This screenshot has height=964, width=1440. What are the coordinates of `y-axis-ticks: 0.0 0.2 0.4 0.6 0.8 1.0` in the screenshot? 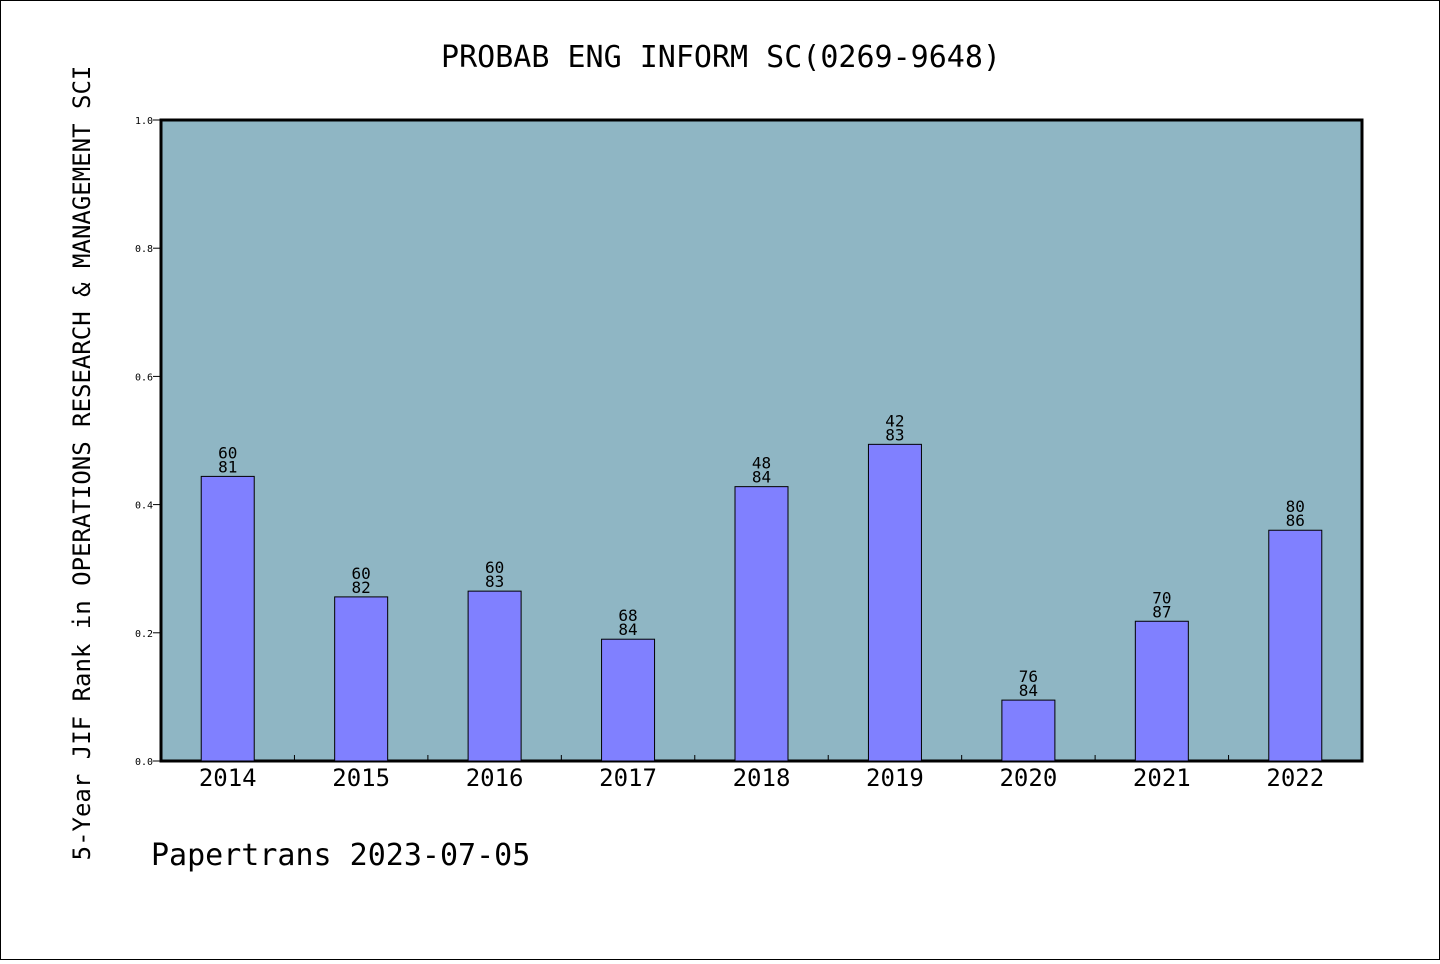 It's located at (148, 442).